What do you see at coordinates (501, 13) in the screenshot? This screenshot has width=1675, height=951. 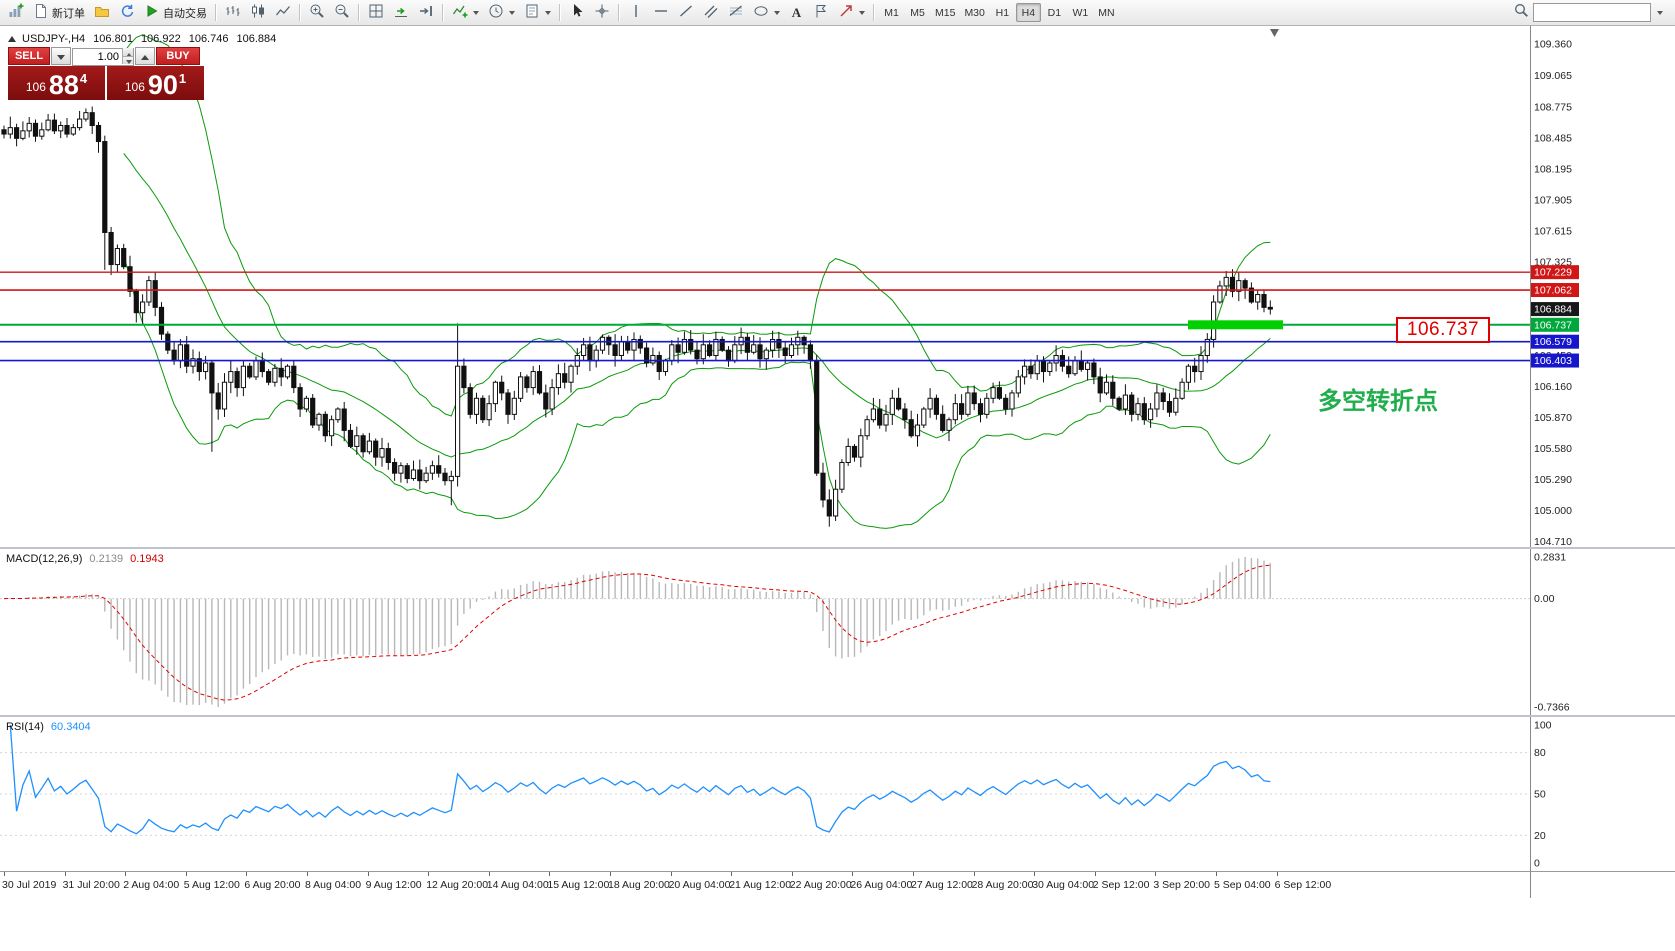 I see `periods-button` at bounding box center [501, 13].